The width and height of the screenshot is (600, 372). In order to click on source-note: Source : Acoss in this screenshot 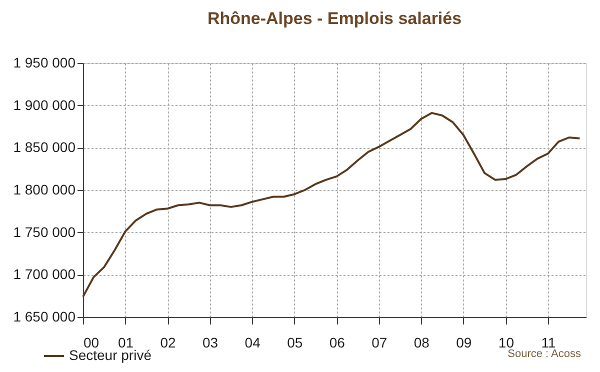, I will do `click(545, 354)`.